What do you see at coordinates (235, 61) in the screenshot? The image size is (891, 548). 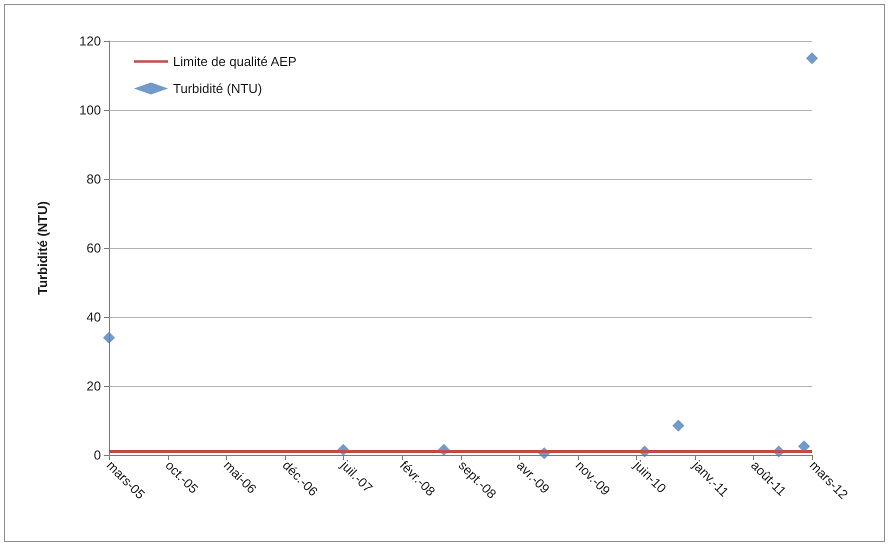 I see `legend-label: Limite de qualité AEP` at bounding box center [235, 61].